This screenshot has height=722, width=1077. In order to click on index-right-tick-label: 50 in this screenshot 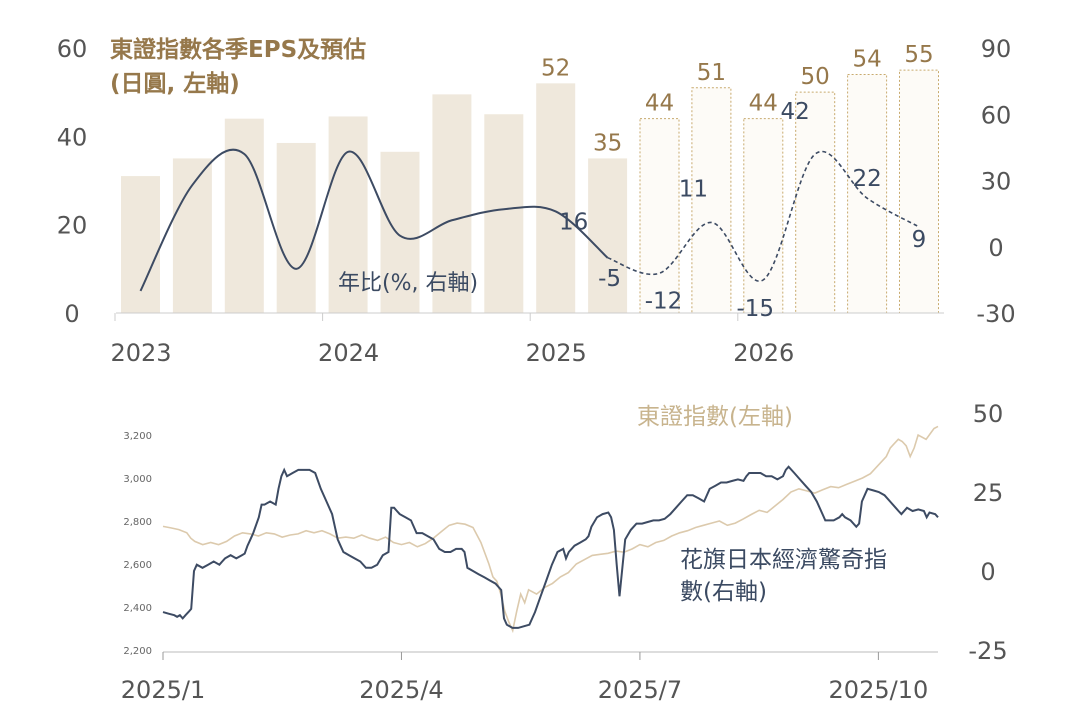, I will do `click(988, 414)`.